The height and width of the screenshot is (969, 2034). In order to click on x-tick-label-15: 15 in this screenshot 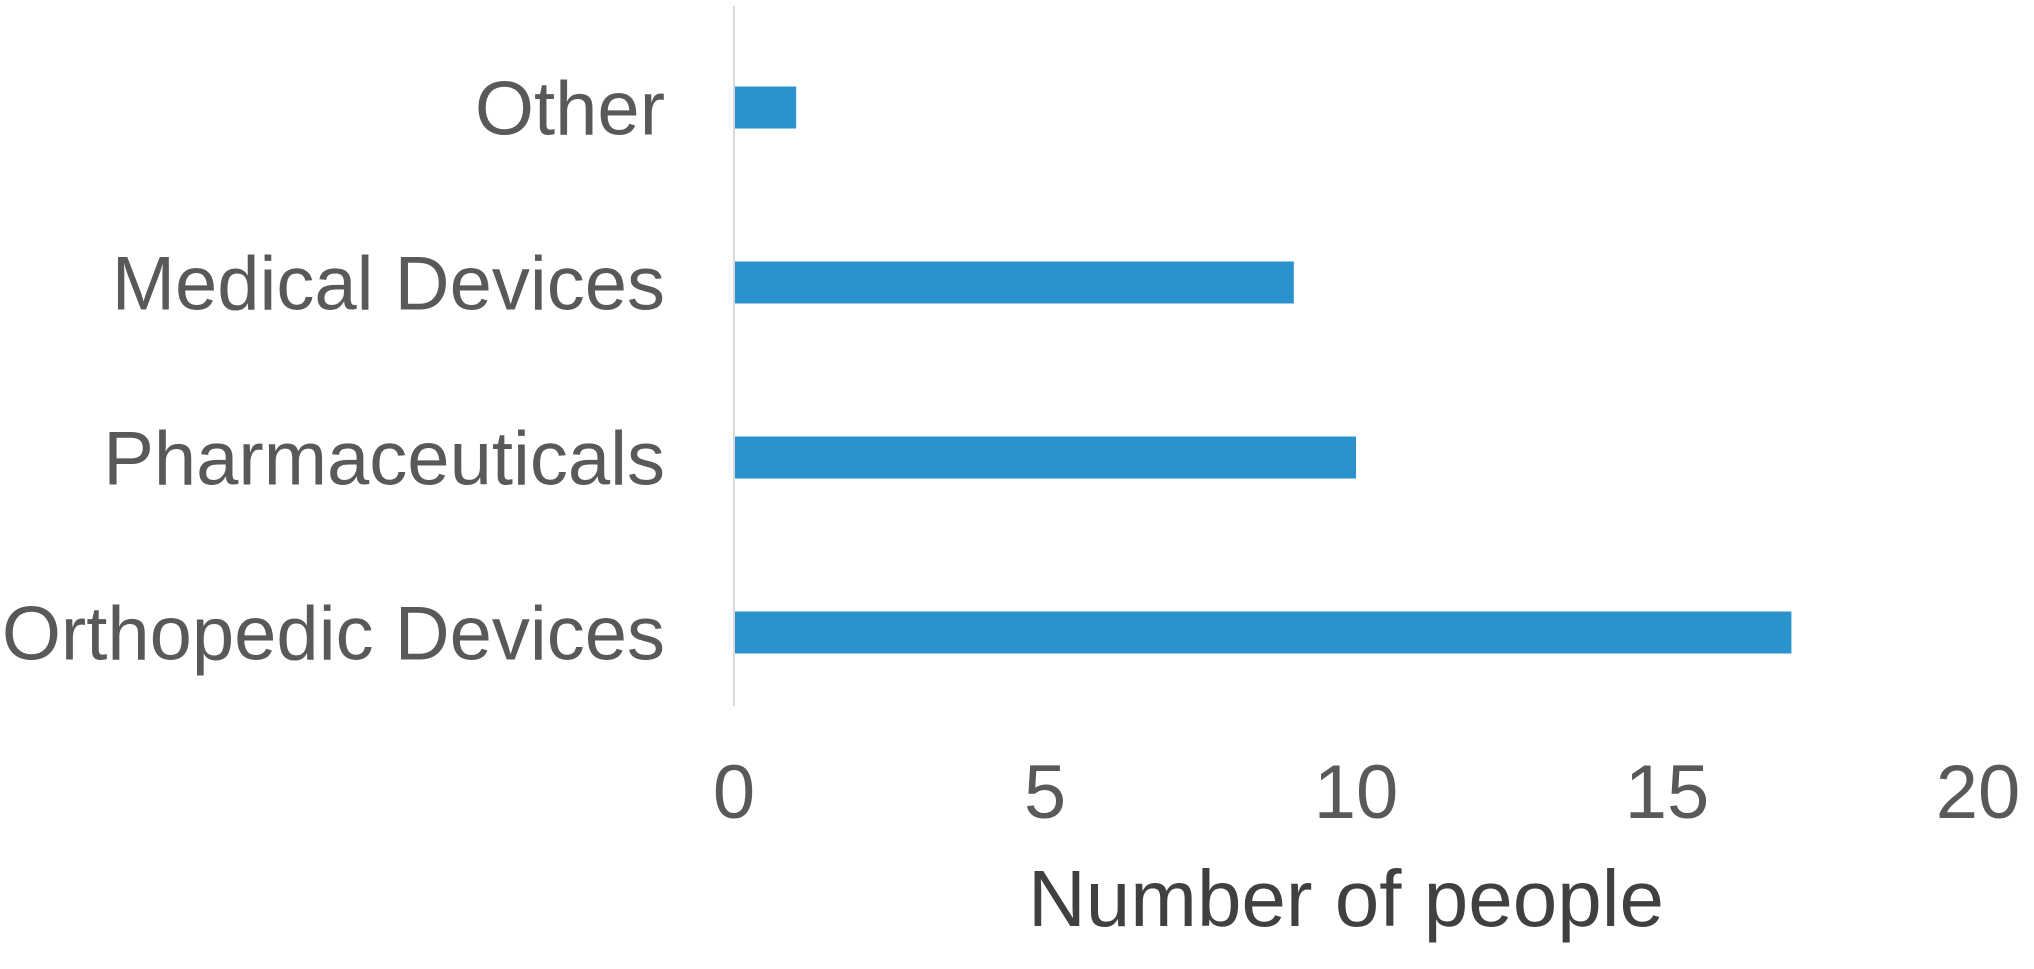, I will do `click(1667, 792)`.